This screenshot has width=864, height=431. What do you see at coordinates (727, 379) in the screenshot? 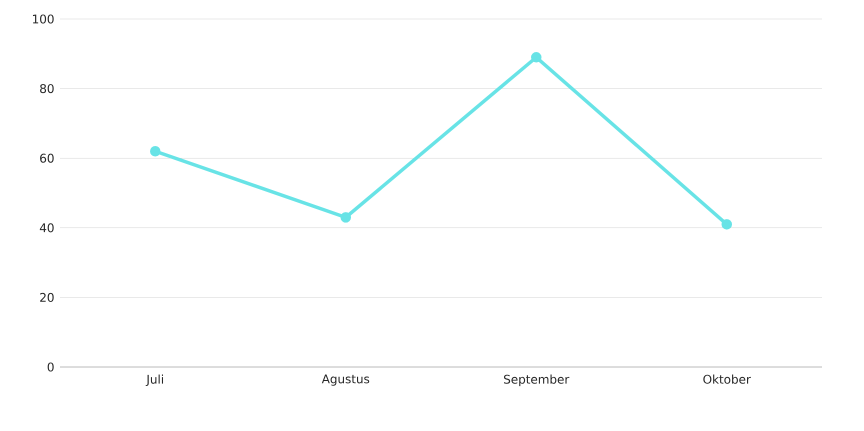
I see `x-tick-label: Oktober` at bounding box center [727, 379].